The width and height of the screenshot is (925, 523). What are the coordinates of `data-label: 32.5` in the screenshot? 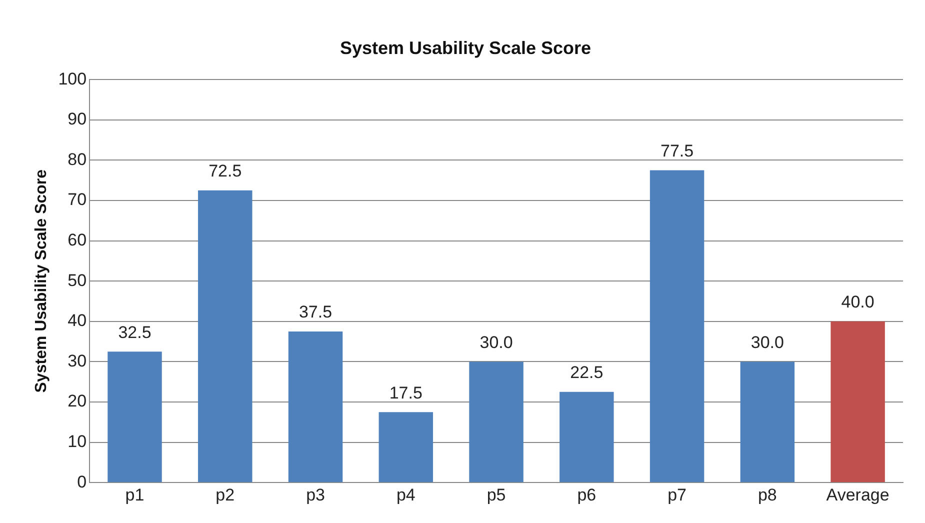 It's located at (135, 332).